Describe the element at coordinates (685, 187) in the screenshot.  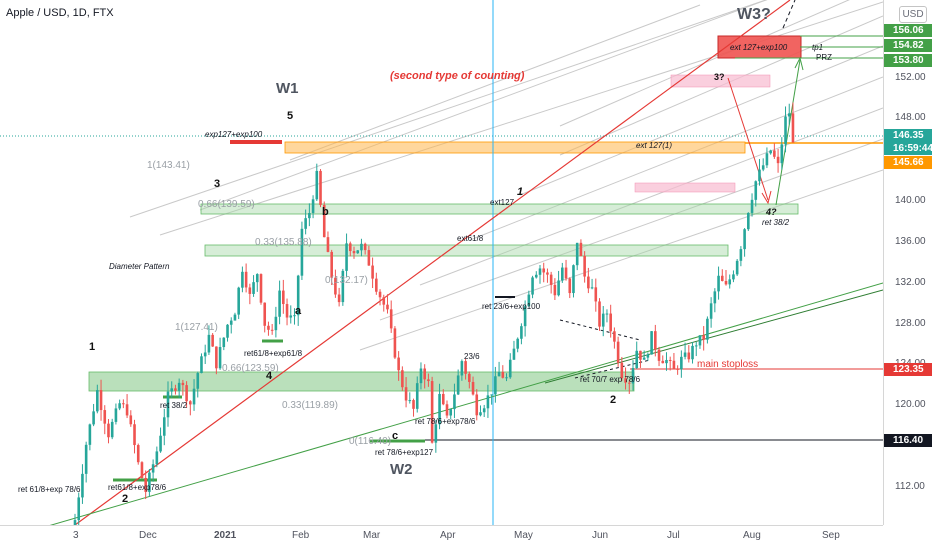
I see `pink-zone-mid` at that location.